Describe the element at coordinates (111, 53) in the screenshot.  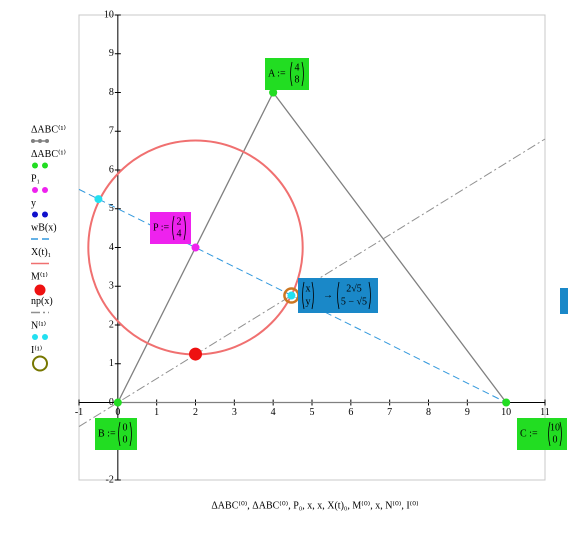
I see `y-tick-label: 9` at that location.